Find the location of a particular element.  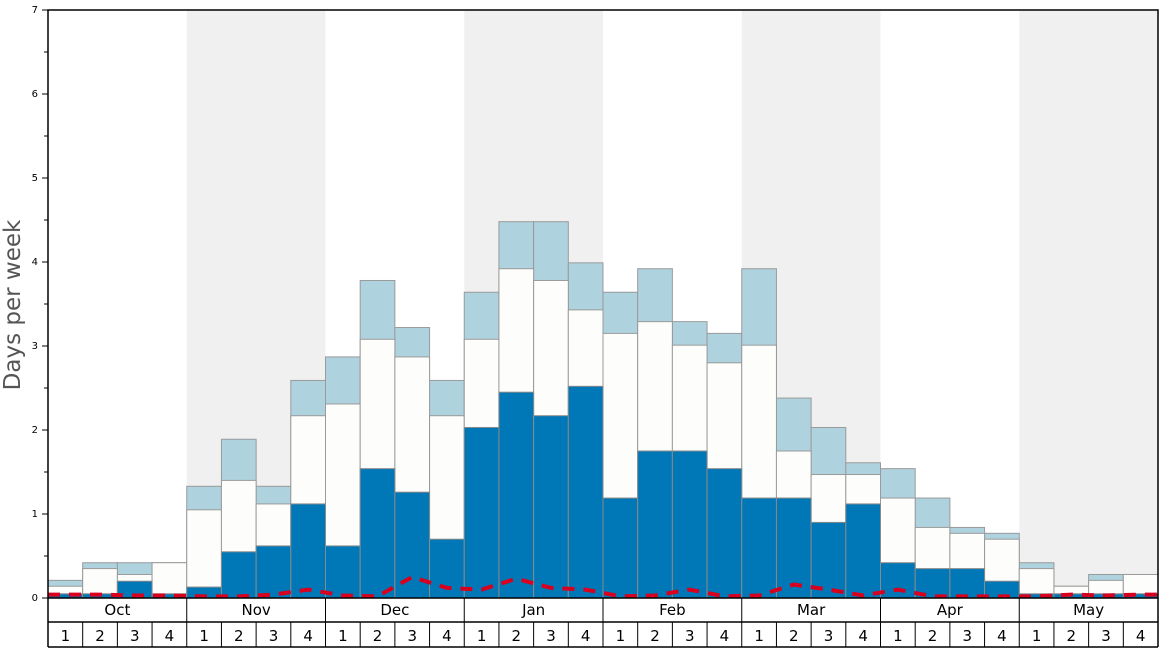

month-label: May is located at coordinates (1088, 610).